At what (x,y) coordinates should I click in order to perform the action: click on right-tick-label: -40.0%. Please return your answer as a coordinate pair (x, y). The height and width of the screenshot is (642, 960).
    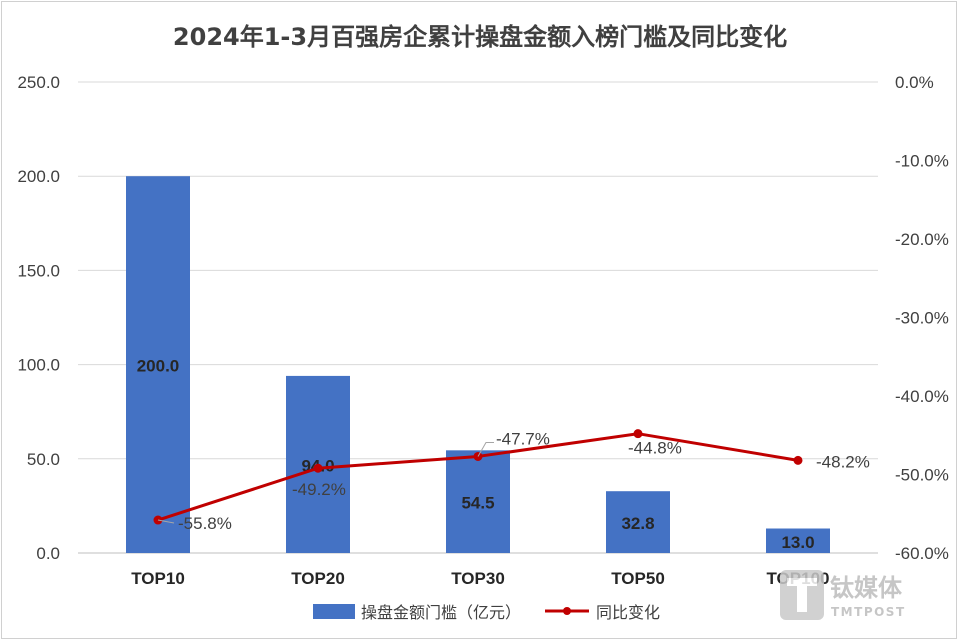
    Looking at the image, I should click on (922, 396).